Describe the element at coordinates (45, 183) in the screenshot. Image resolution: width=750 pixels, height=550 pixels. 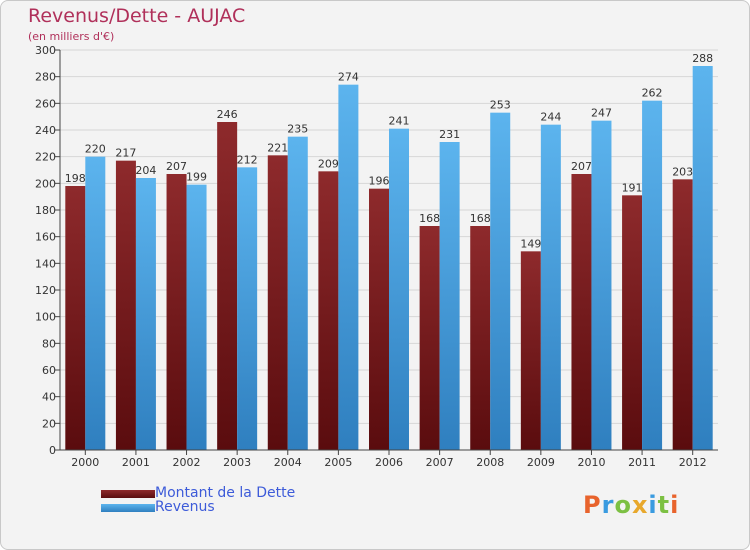
I see `y-tick-label: 200` at that location.